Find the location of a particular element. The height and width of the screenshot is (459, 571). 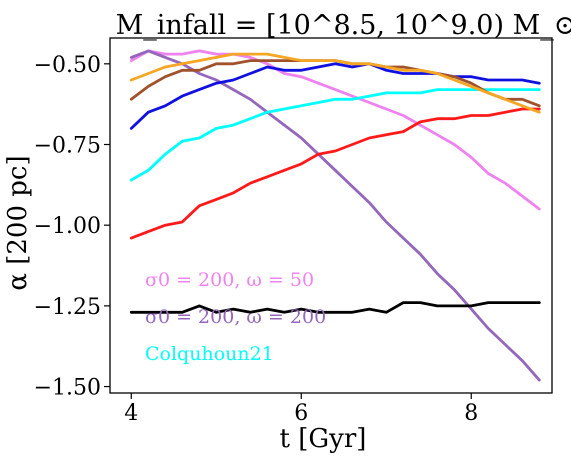

y-tick-label: −1.50 is located at coordinates (67, 388).